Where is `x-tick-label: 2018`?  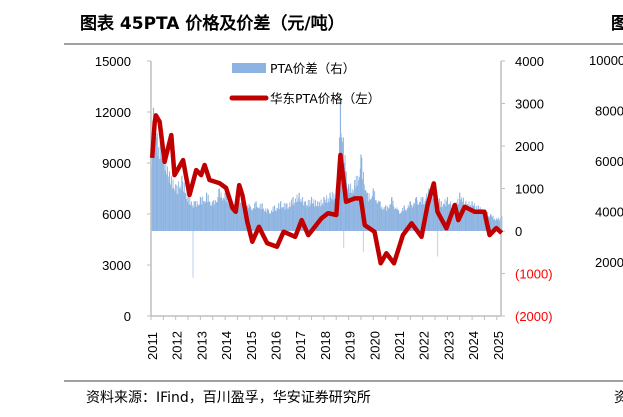
x-tick-label: 2018 is located at coordinates (325, 345).